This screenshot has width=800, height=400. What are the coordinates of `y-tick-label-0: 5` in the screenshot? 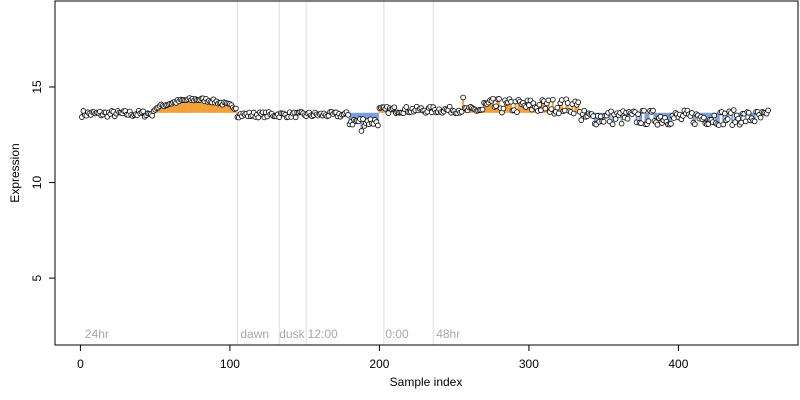 It's located at (37, 277).